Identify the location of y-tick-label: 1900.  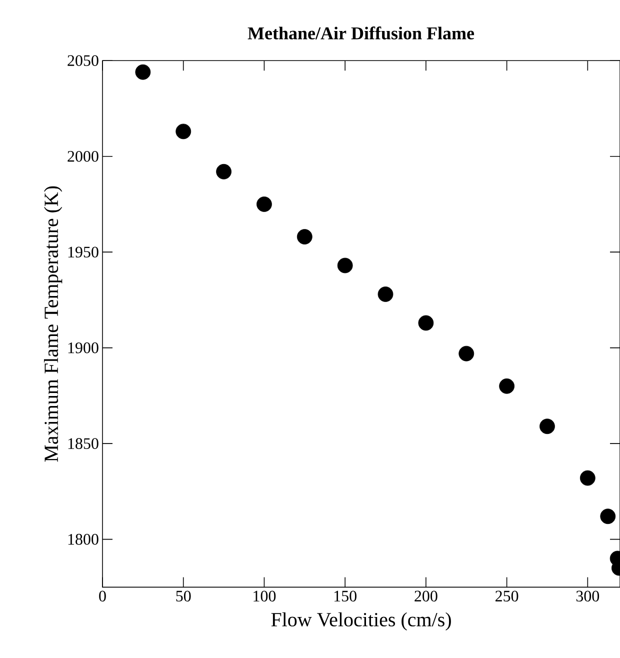
(83, 348).